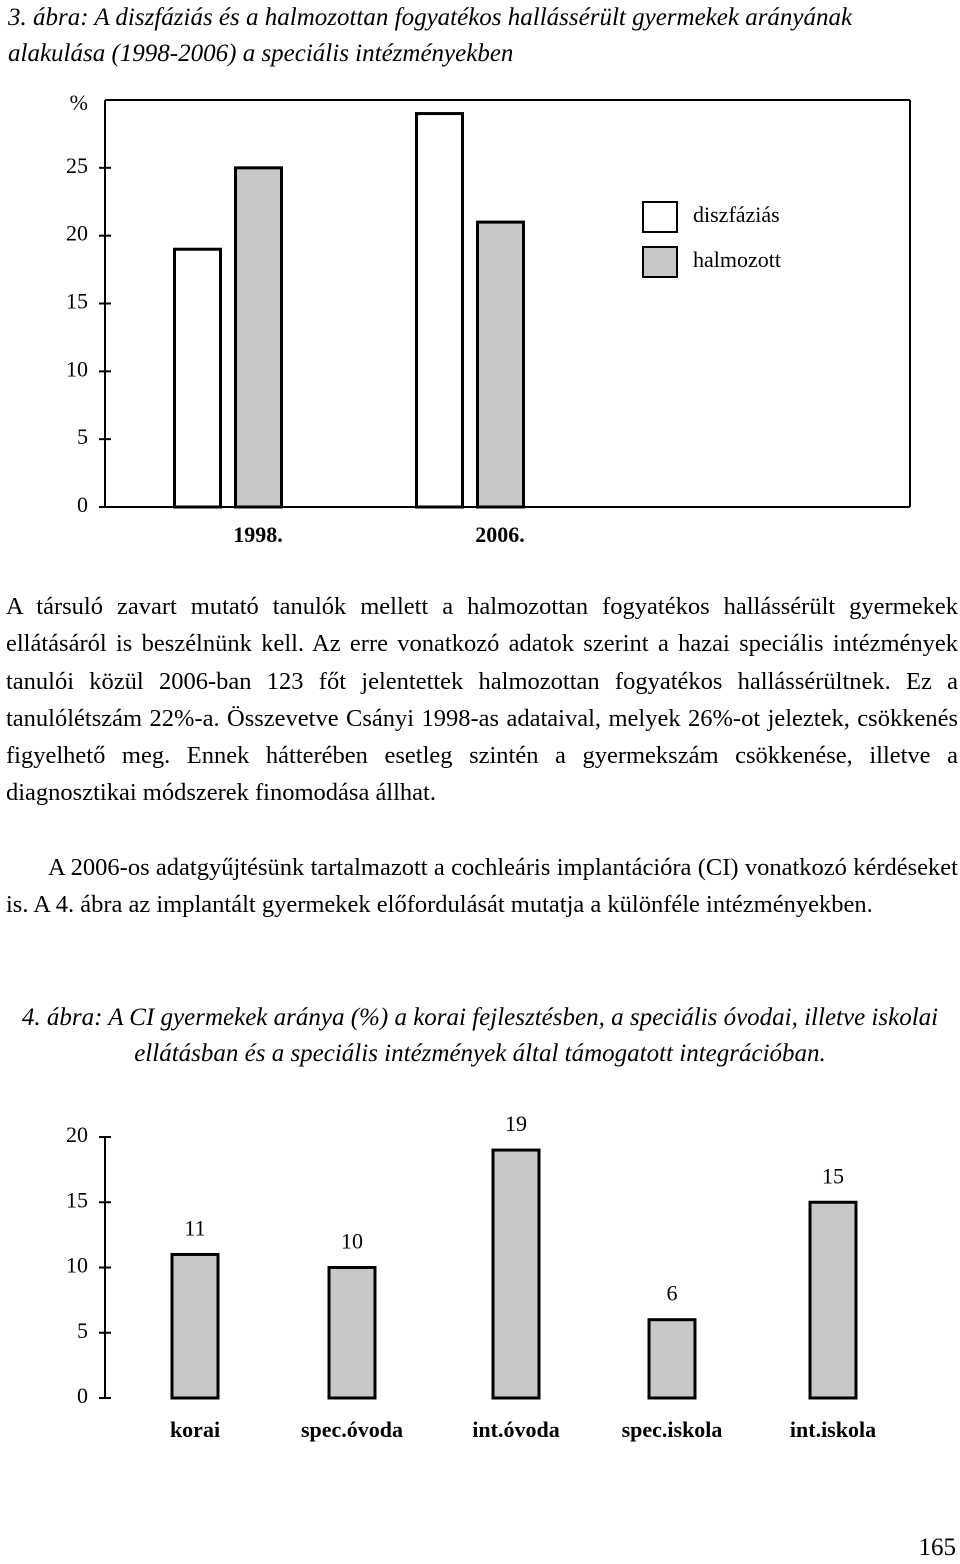 Image resolution: width=960 pixels, height=1564 pixels. Describe the element at coordinates (77, 165) in the screenshot. I see `y-tick-label: 25` at that location.